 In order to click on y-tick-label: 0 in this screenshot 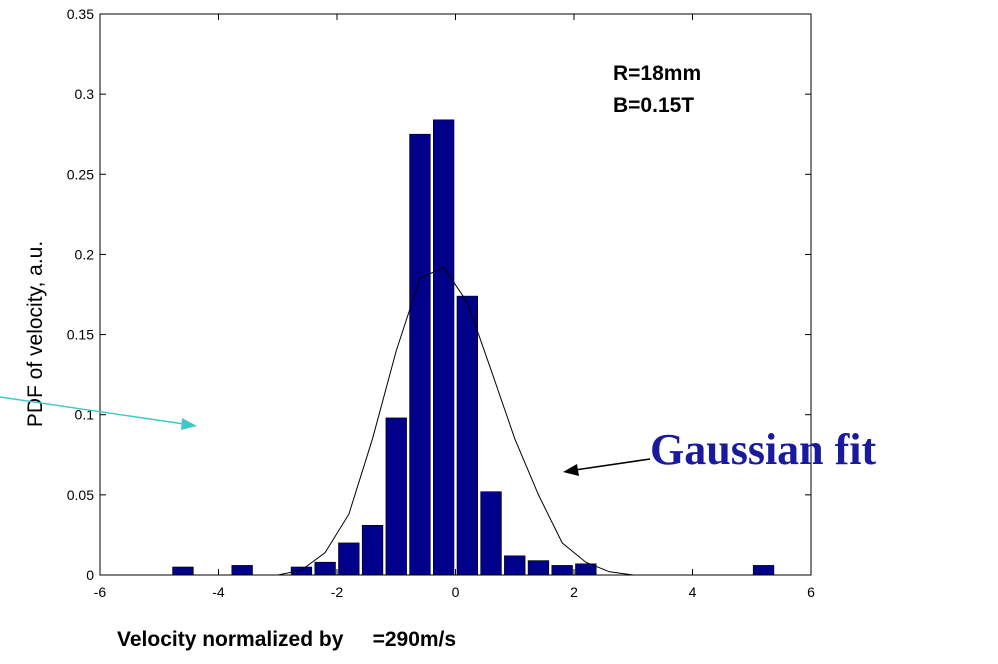, I will do `click(90, 575)`.